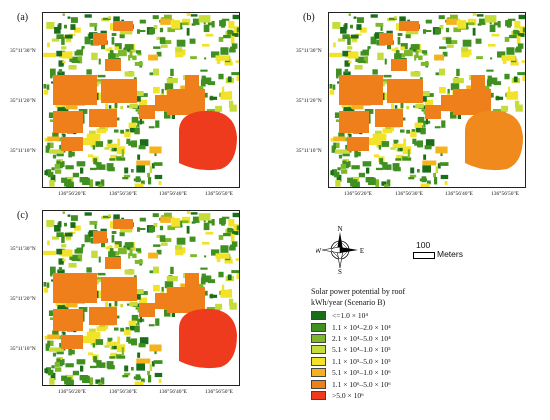 The height and width of the screenshot is (420, 550). Describe the element at coordinates (426, 372) in the screenshot. I see `legend-item: 5.1 × 10⁵–1.0 × 10⁶` at that location.